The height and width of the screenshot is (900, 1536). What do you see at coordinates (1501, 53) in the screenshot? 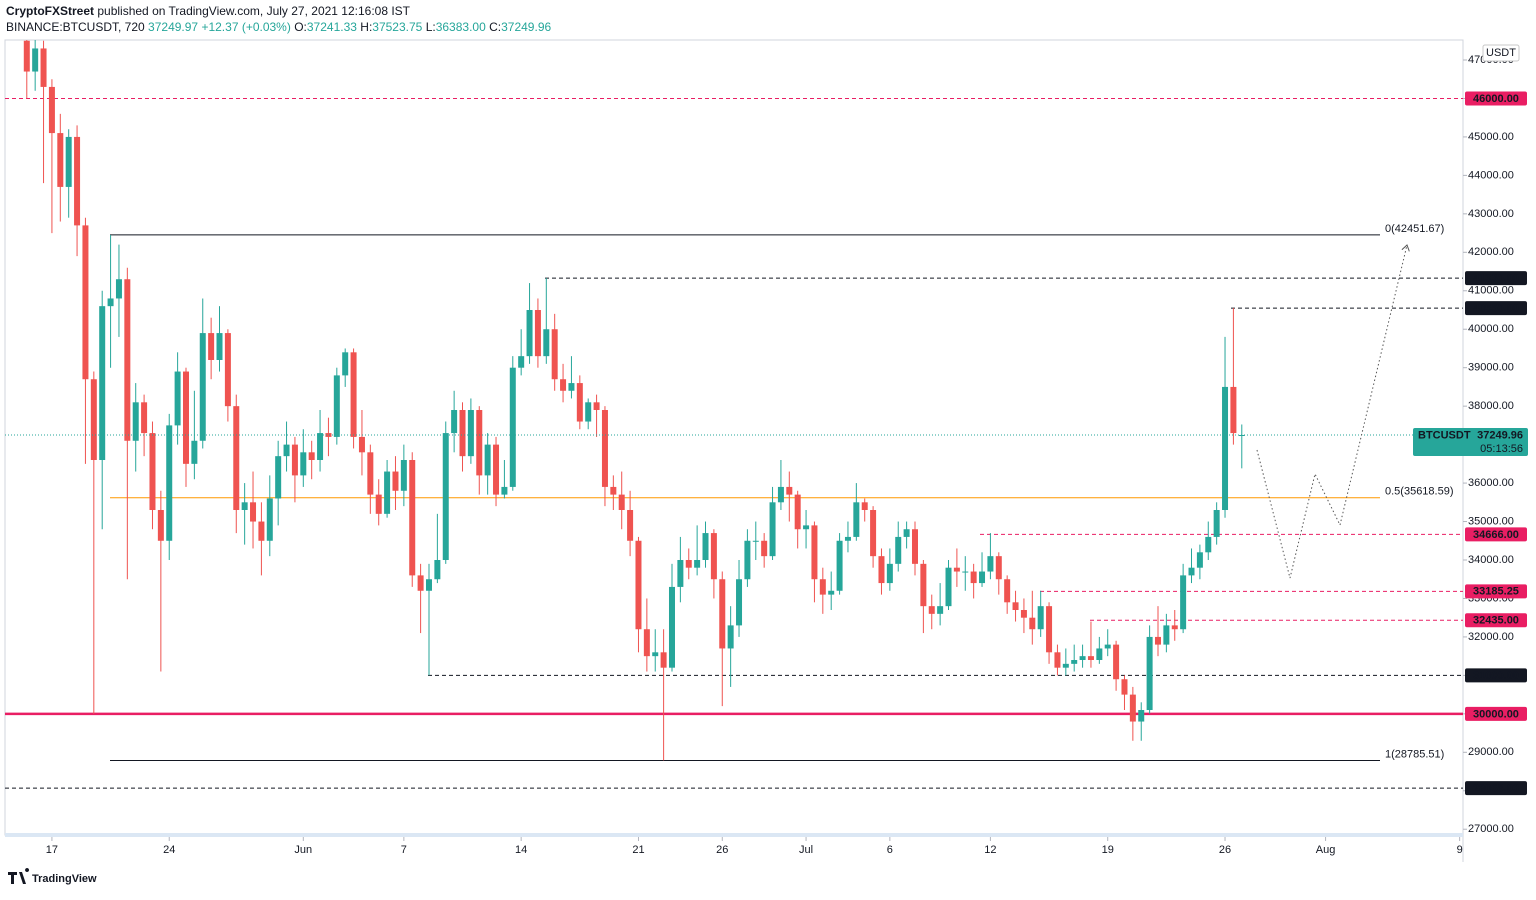
I see `currency-badge` at bounding box center [1501, 53].